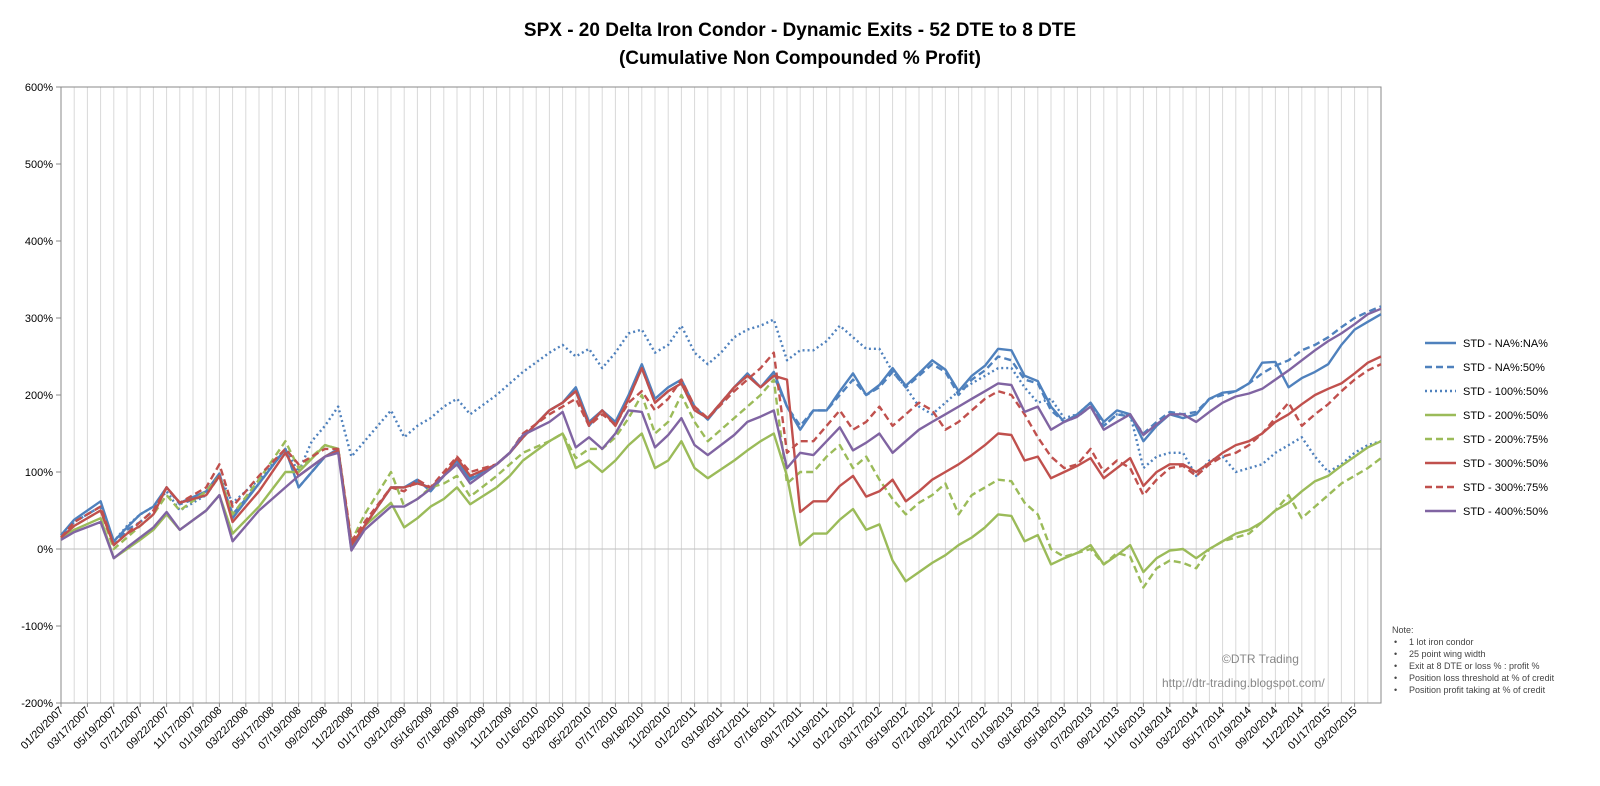  Describe the element at coordinates (45, 550) in the screenshot. I see `y-tick-label: 0%` at that location.